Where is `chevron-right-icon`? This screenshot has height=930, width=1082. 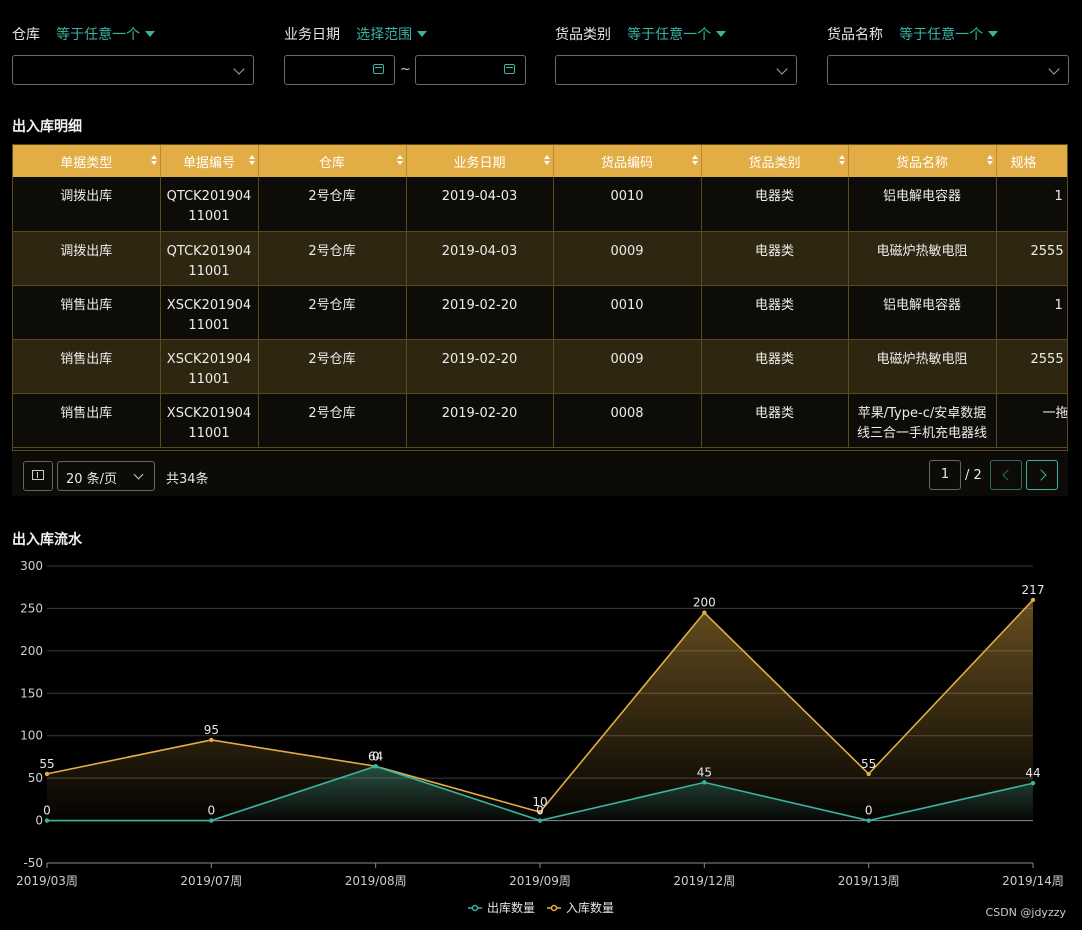
chevron-right-icon is located at coordinates (1041, 475).